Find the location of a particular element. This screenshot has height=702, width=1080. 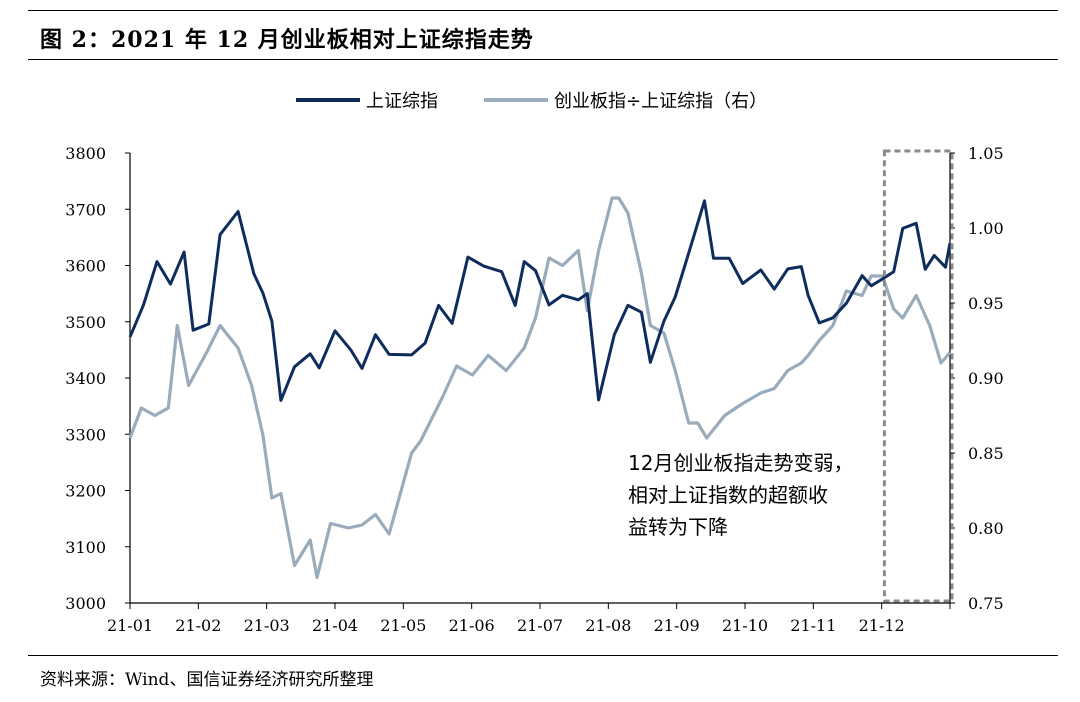

y-right-tick-label: 0.95 is located at coordinates (986, 303).